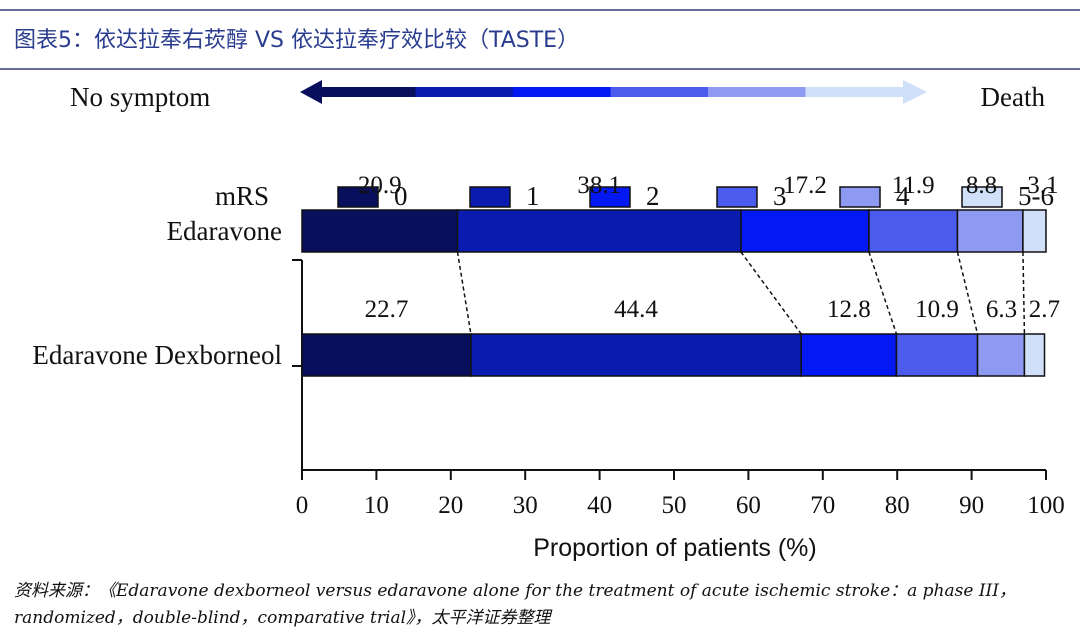 The width and height of the screenshot is (1080, 631). Describe the element at coordinates (297, 40) in the screenshot. I see `figure-title: 图表5：依达拉奉右莰醇 VS 依达拉奉疗效比较（TASTE）` at that location.